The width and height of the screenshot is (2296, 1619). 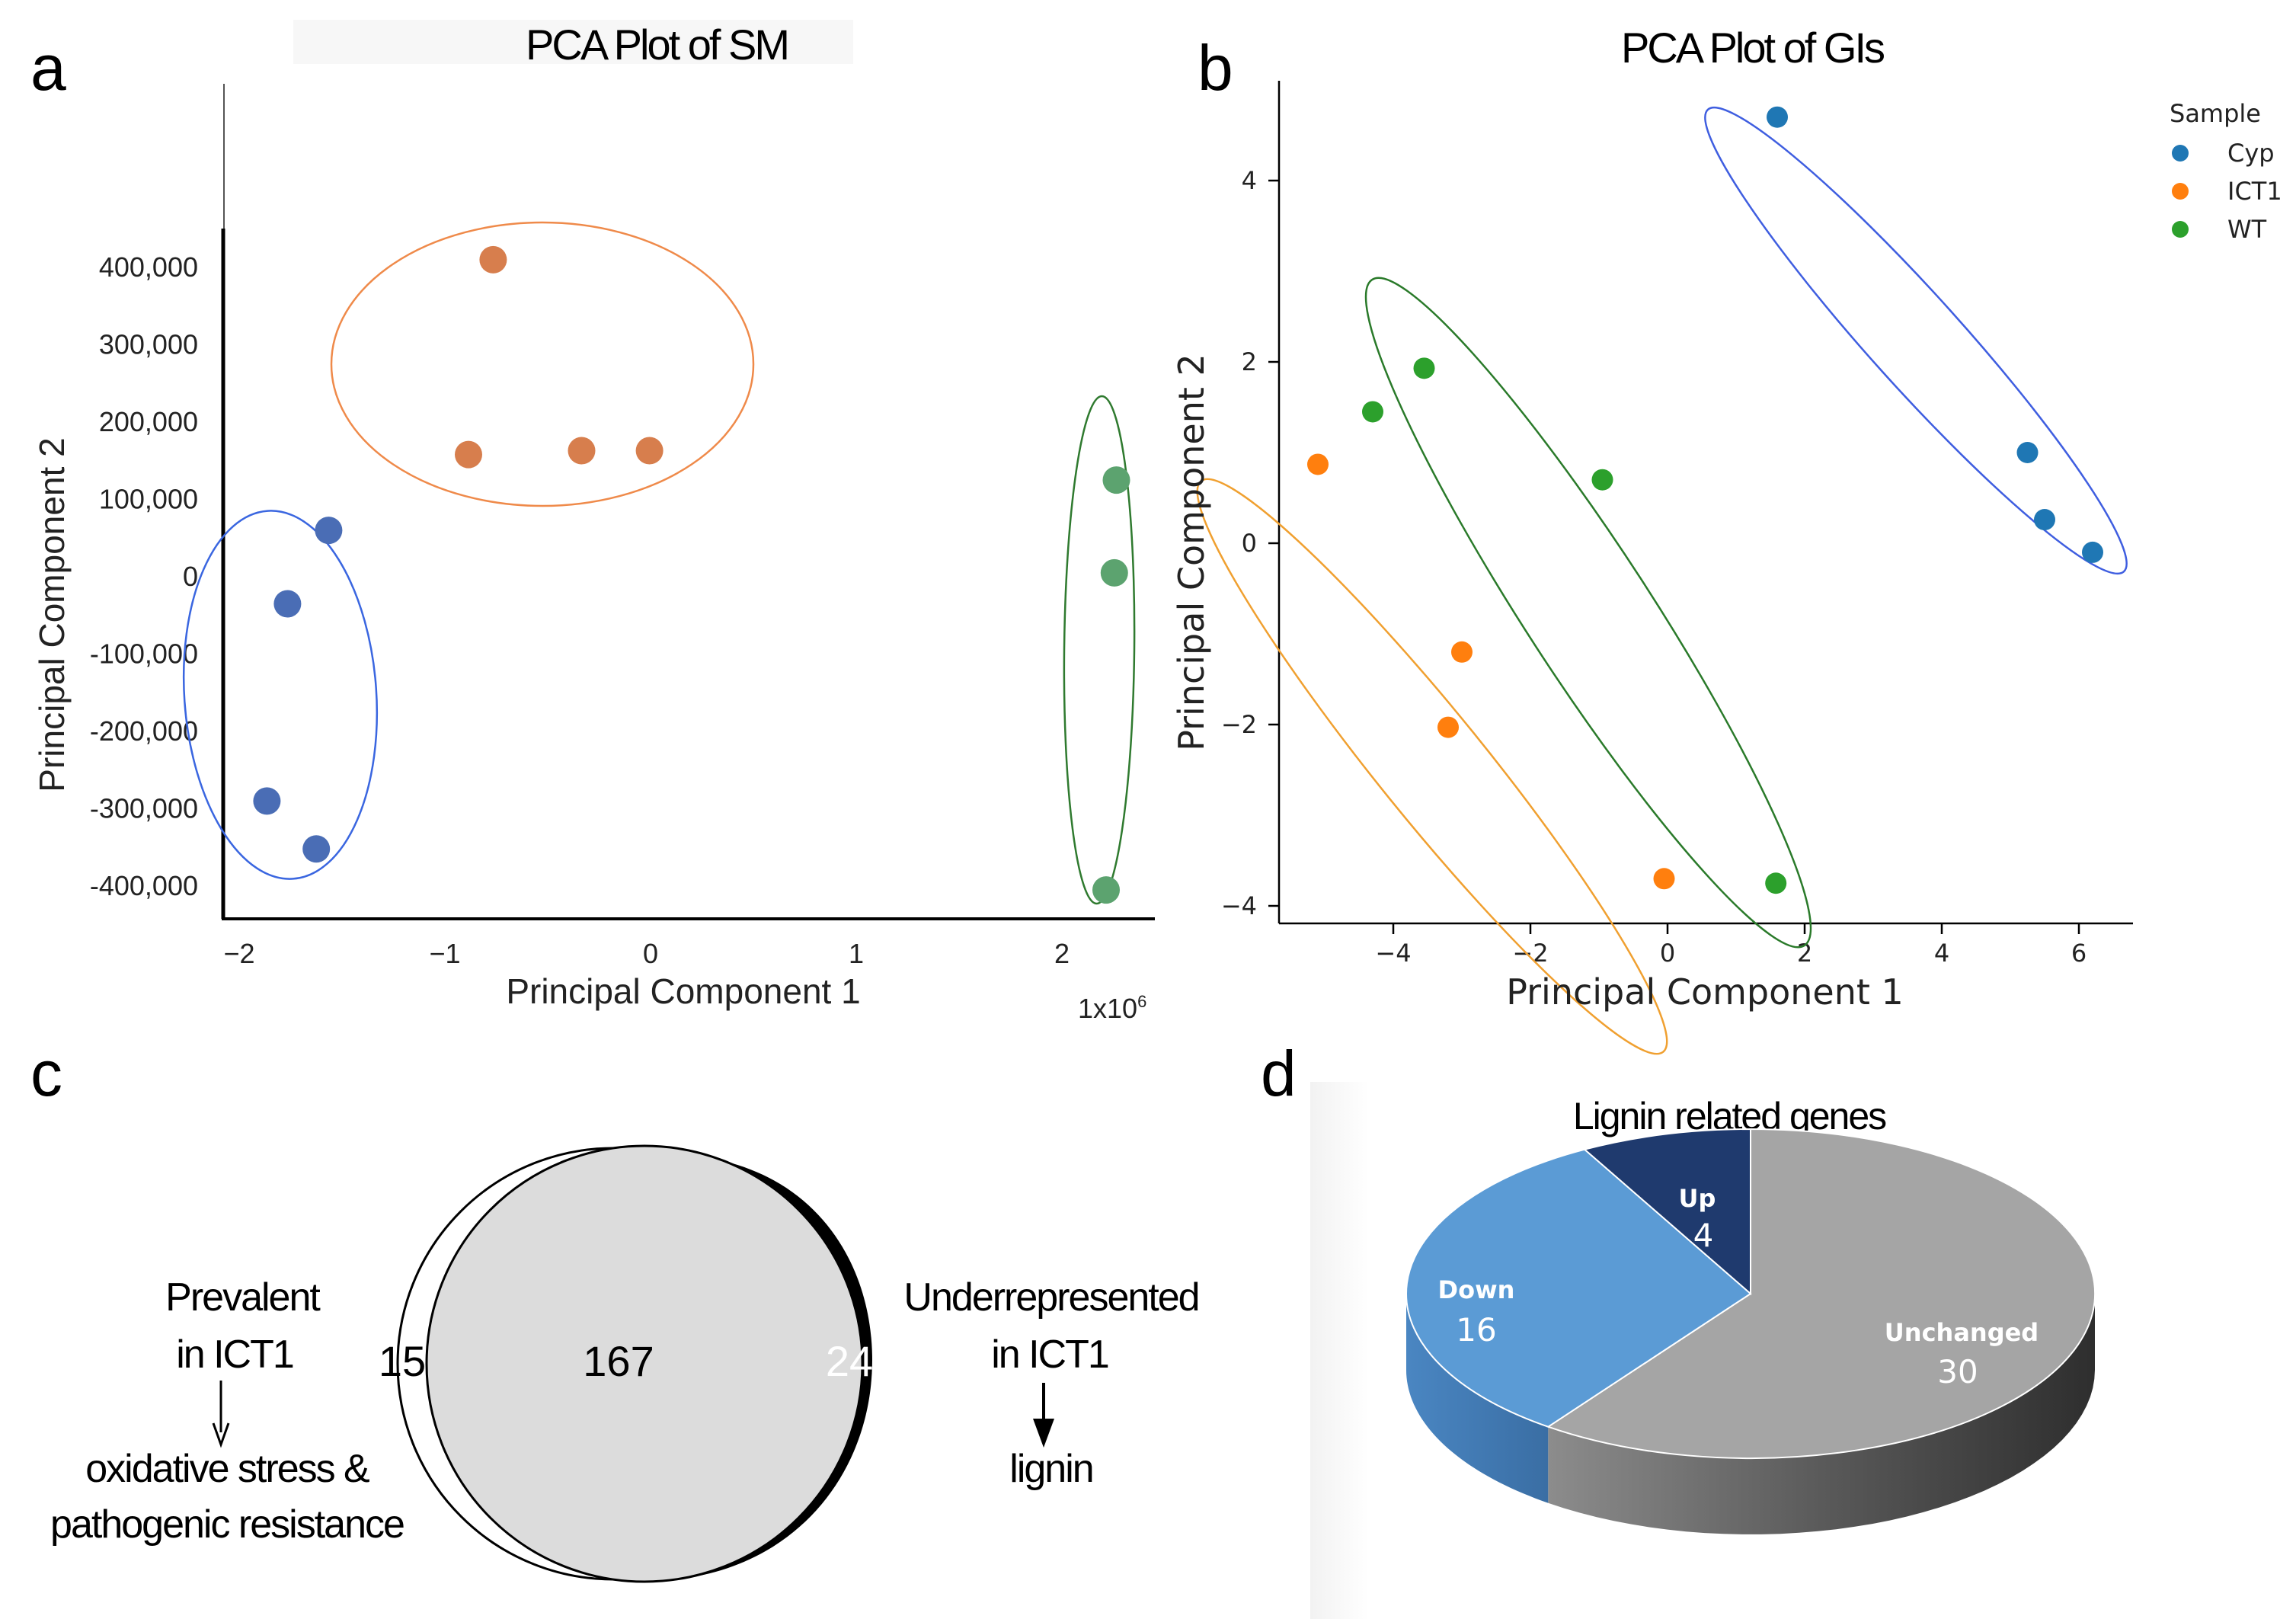 What do you see at coordinates (234, 1355) in the screenshot?
I see `left-label-line2: in ICT1` at bounding box center [234, 1355].